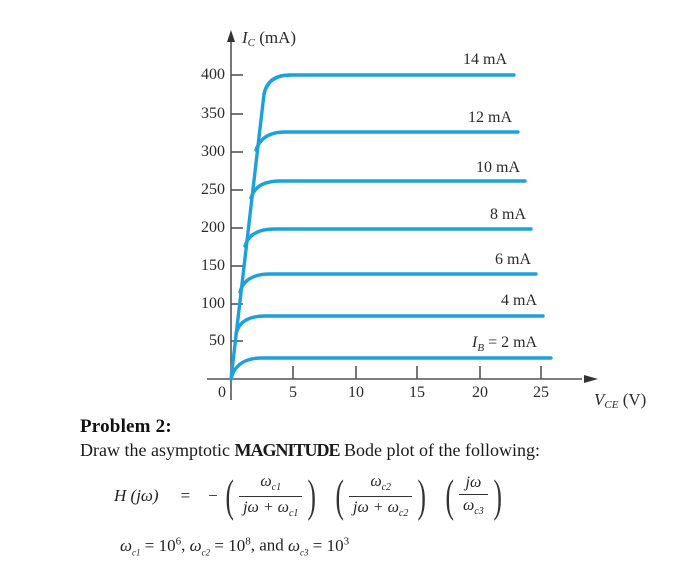 This screenshot has width=700, height=579. Describe the element at coordinates (185, 495) in the screenshot. I see `equals-sign: =` at that location.